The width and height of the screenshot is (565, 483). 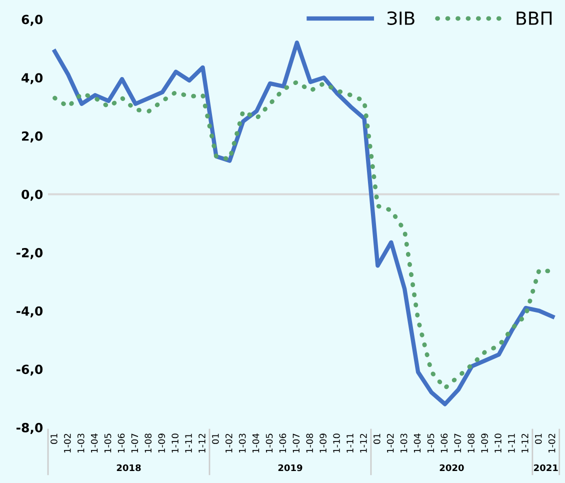 I want to click on text: 2018, so click(x=128, y=468).